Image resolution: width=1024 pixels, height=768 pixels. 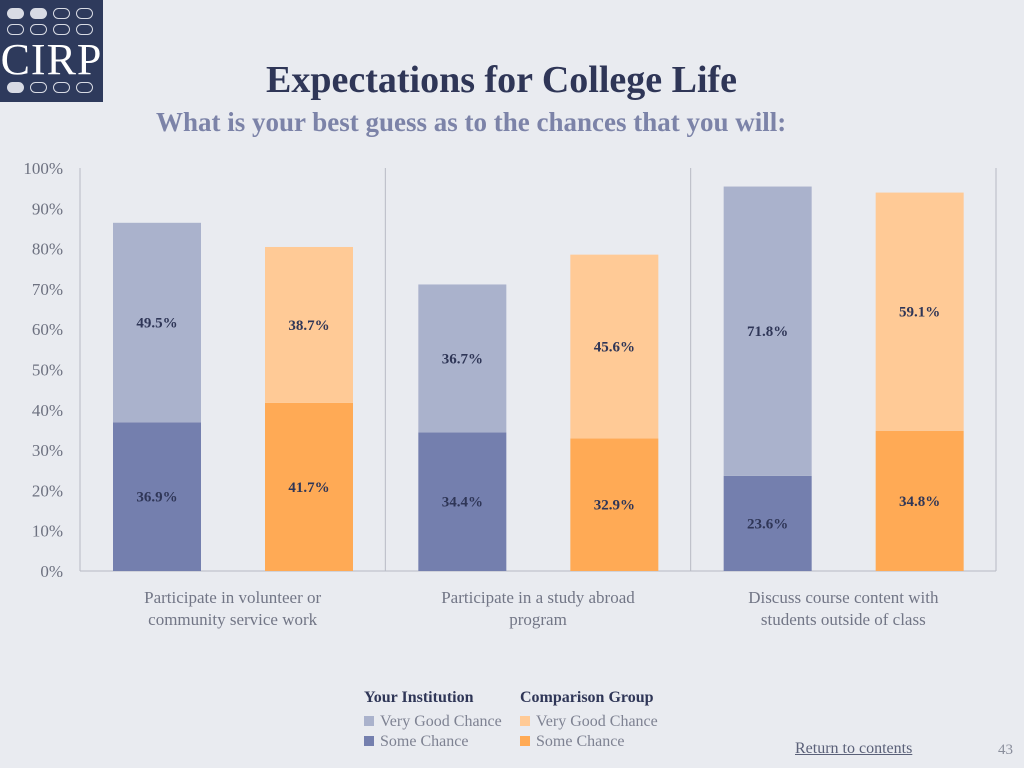 I want to click on bar-value-label: 38.7%, so click(x=308, y=326).